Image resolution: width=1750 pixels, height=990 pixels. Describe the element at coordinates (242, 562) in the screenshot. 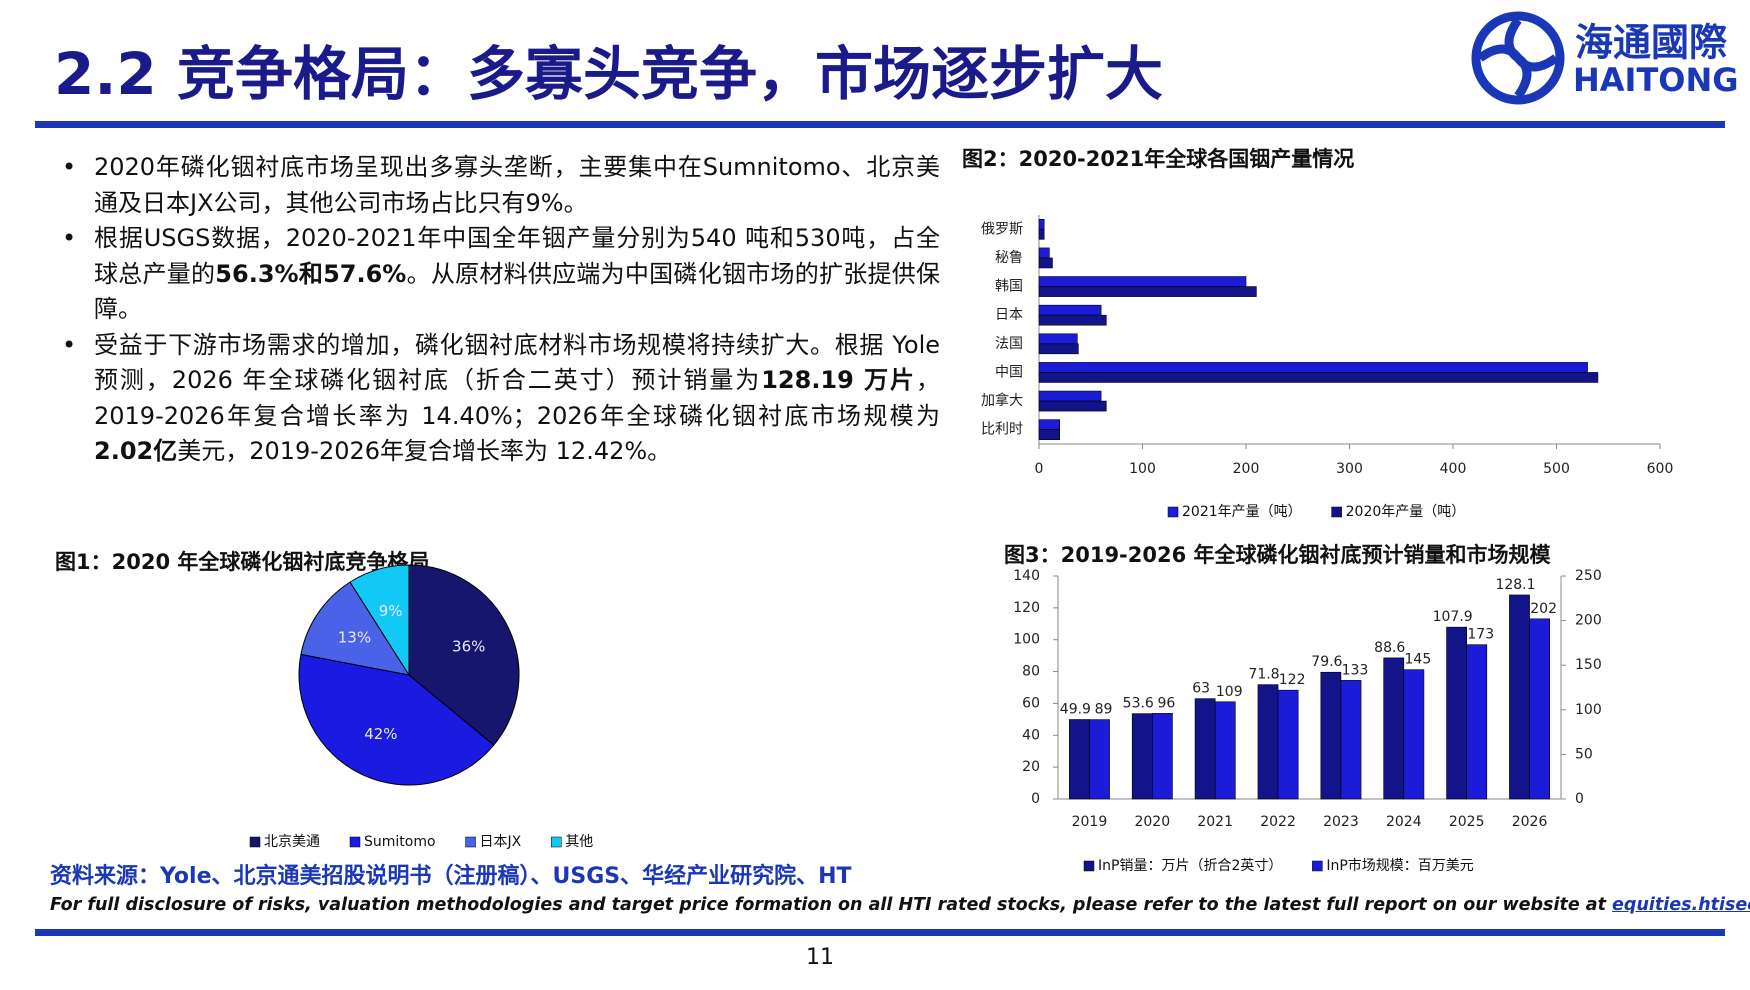

I see `chart-title: 图1：2020 年全球磷化铟衬底竞争格局` at that location.